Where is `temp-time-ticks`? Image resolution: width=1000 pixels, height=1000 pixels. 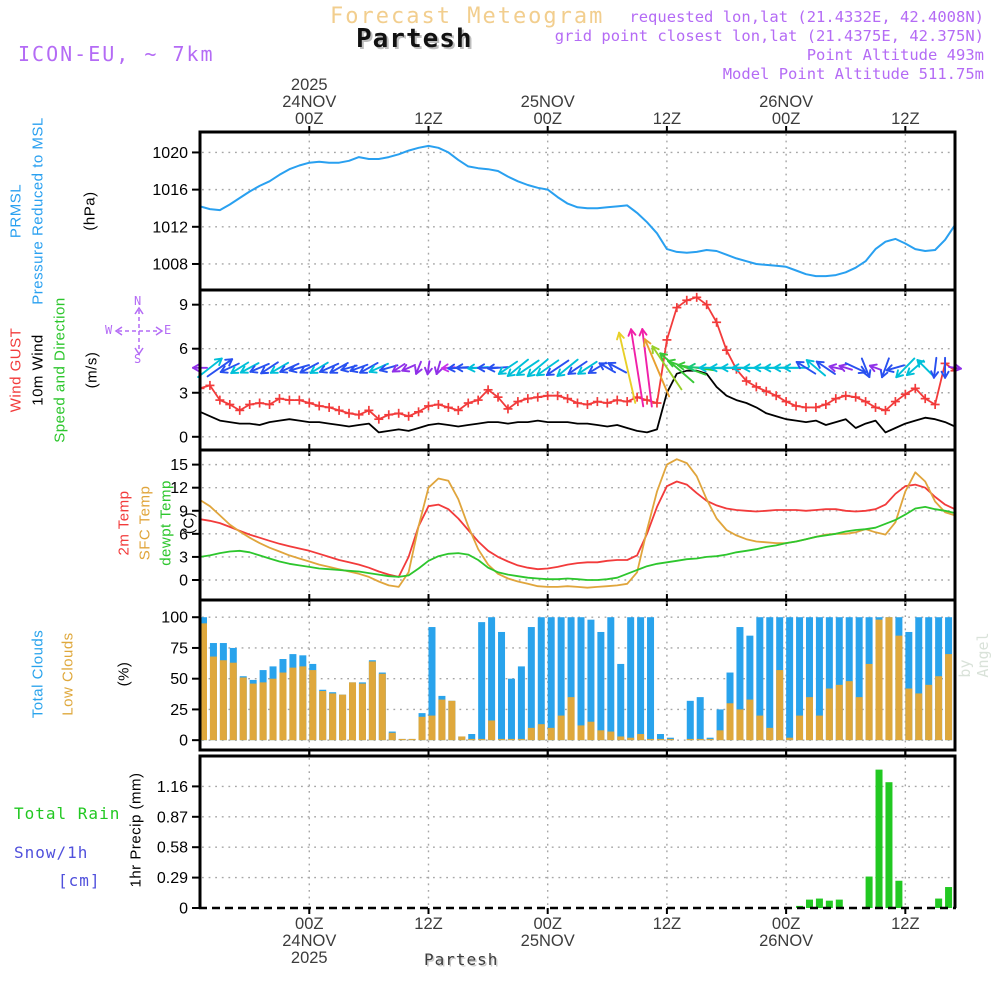 temp-time-ticks is located at coordinates (607, 525).